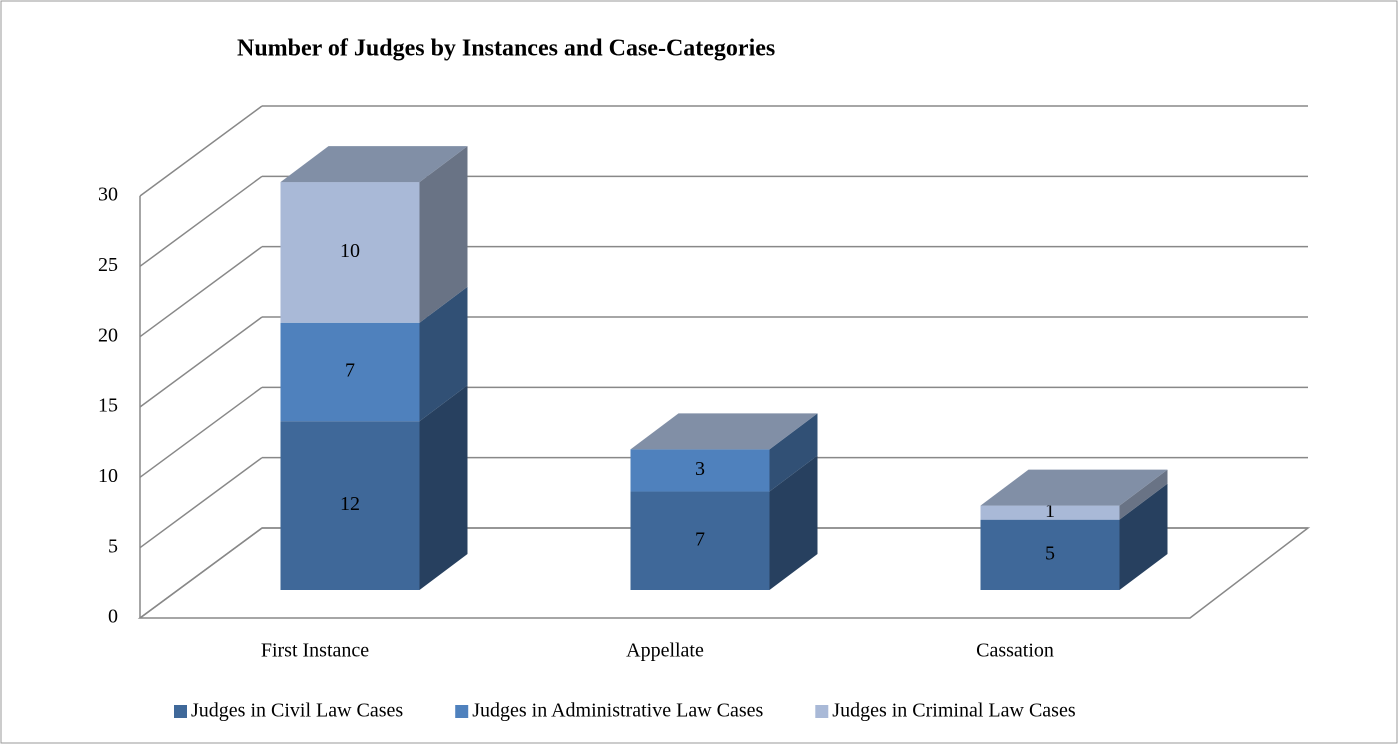 Image resolution: width=1398 pixels, height=744 pixels. I want to click on y-tick-label: 20, so click(108, 335).